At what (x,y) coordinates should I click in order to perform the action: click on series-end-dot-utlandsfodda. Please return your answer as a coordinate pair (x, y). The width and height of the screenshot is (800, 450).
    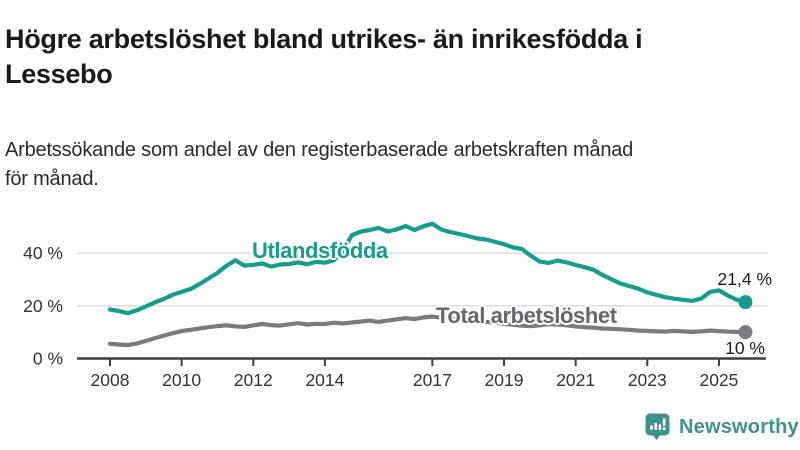
    Looking at the image, I should click on (745, 302).